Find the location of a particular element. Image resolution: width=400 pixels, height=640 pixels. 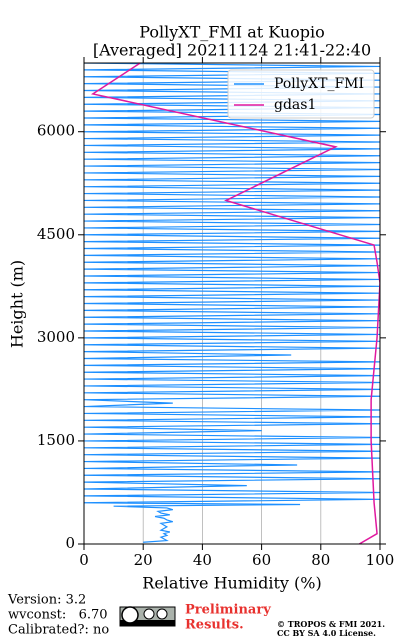

preliminary-text: Preliminary is located at coordinates (228, 610).